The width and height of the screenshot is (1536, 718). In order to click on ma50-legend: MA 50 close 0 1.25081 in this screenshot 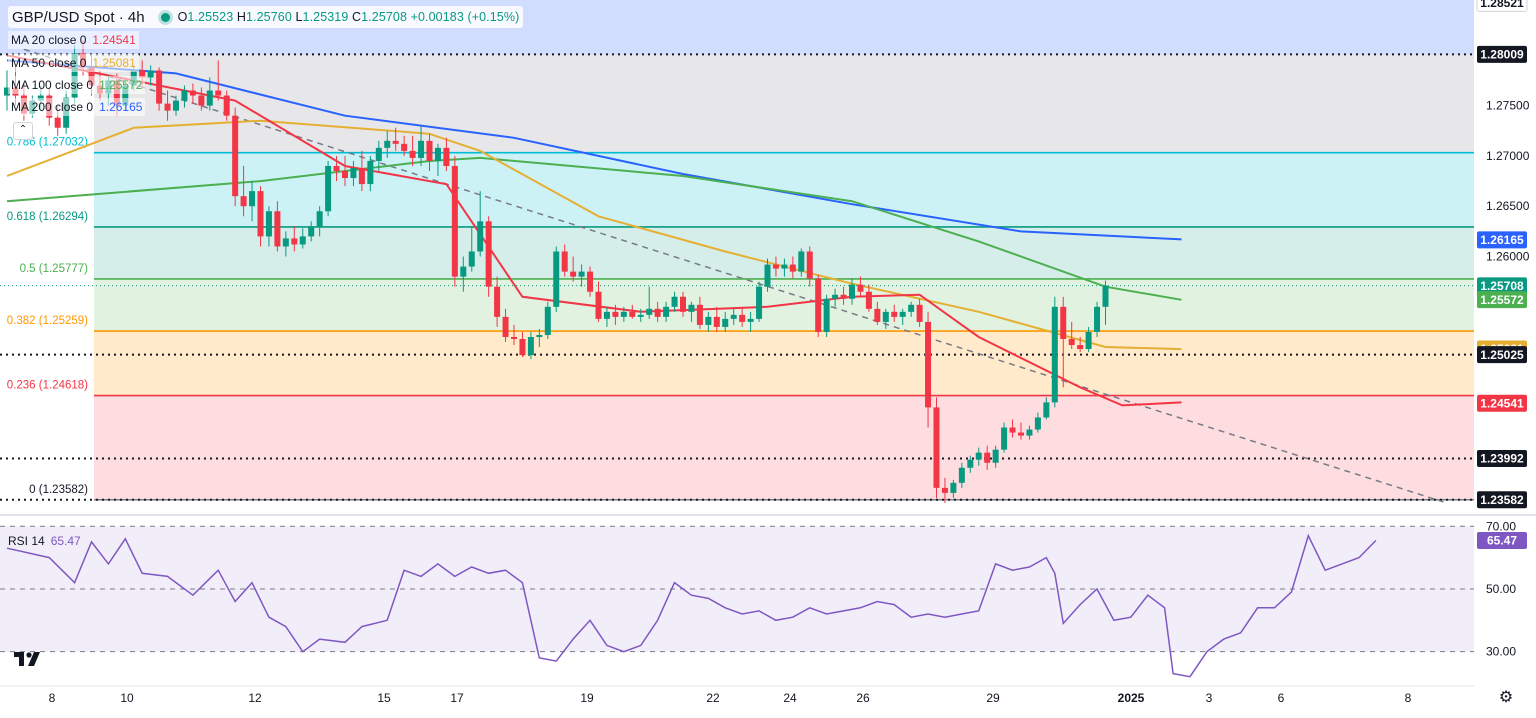, I will do `click(73, 63)`.